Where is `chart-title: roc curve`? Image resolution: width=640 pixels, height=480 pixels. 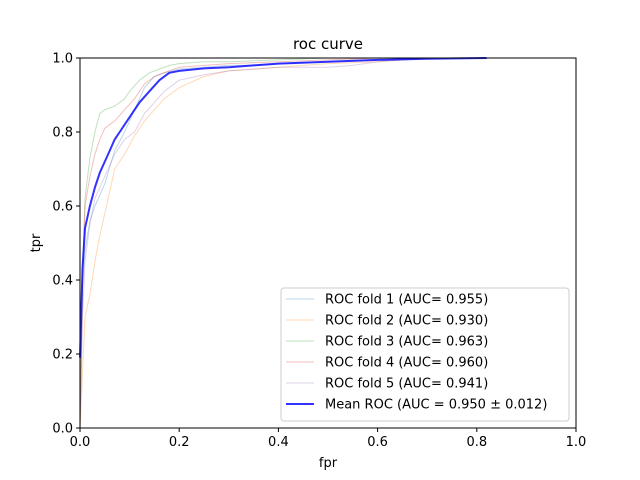 chart-title: roc curve is located at coordinates (328, 44).